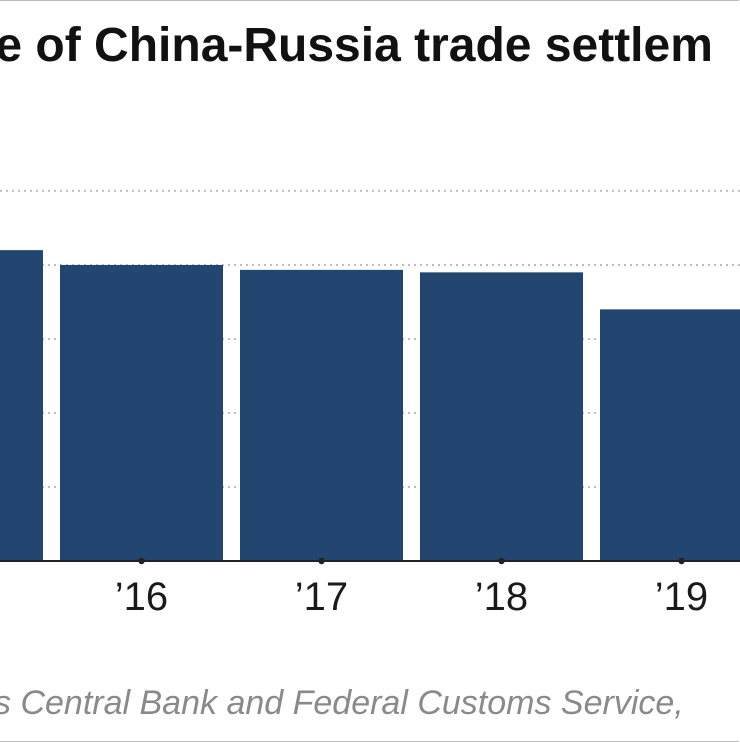  Describe the element at coordinates (321, 597) in the screenshot. I see `x-tick-label-3: ’17` at that location.